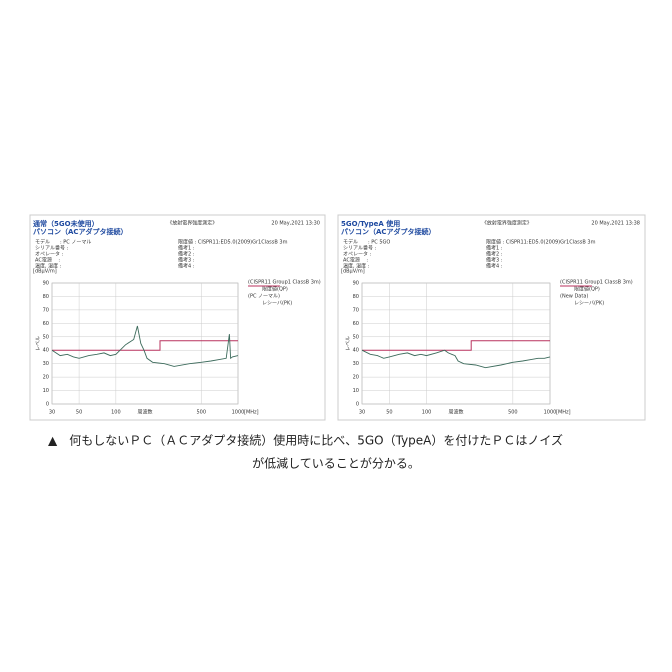 This screenshot has height=672, width=672. What do you see at coordinates (370, 223) in the screenshot?
I see `chart-title: 5GO/TypeA 使用` at bounding box center [370, 223].